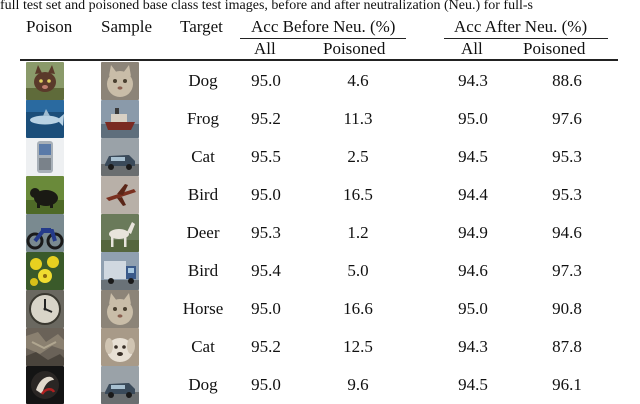 Image resolution: width=640 pixels, height=404 pixels. I want to click on horse-thumbnail, so click(120, 233).